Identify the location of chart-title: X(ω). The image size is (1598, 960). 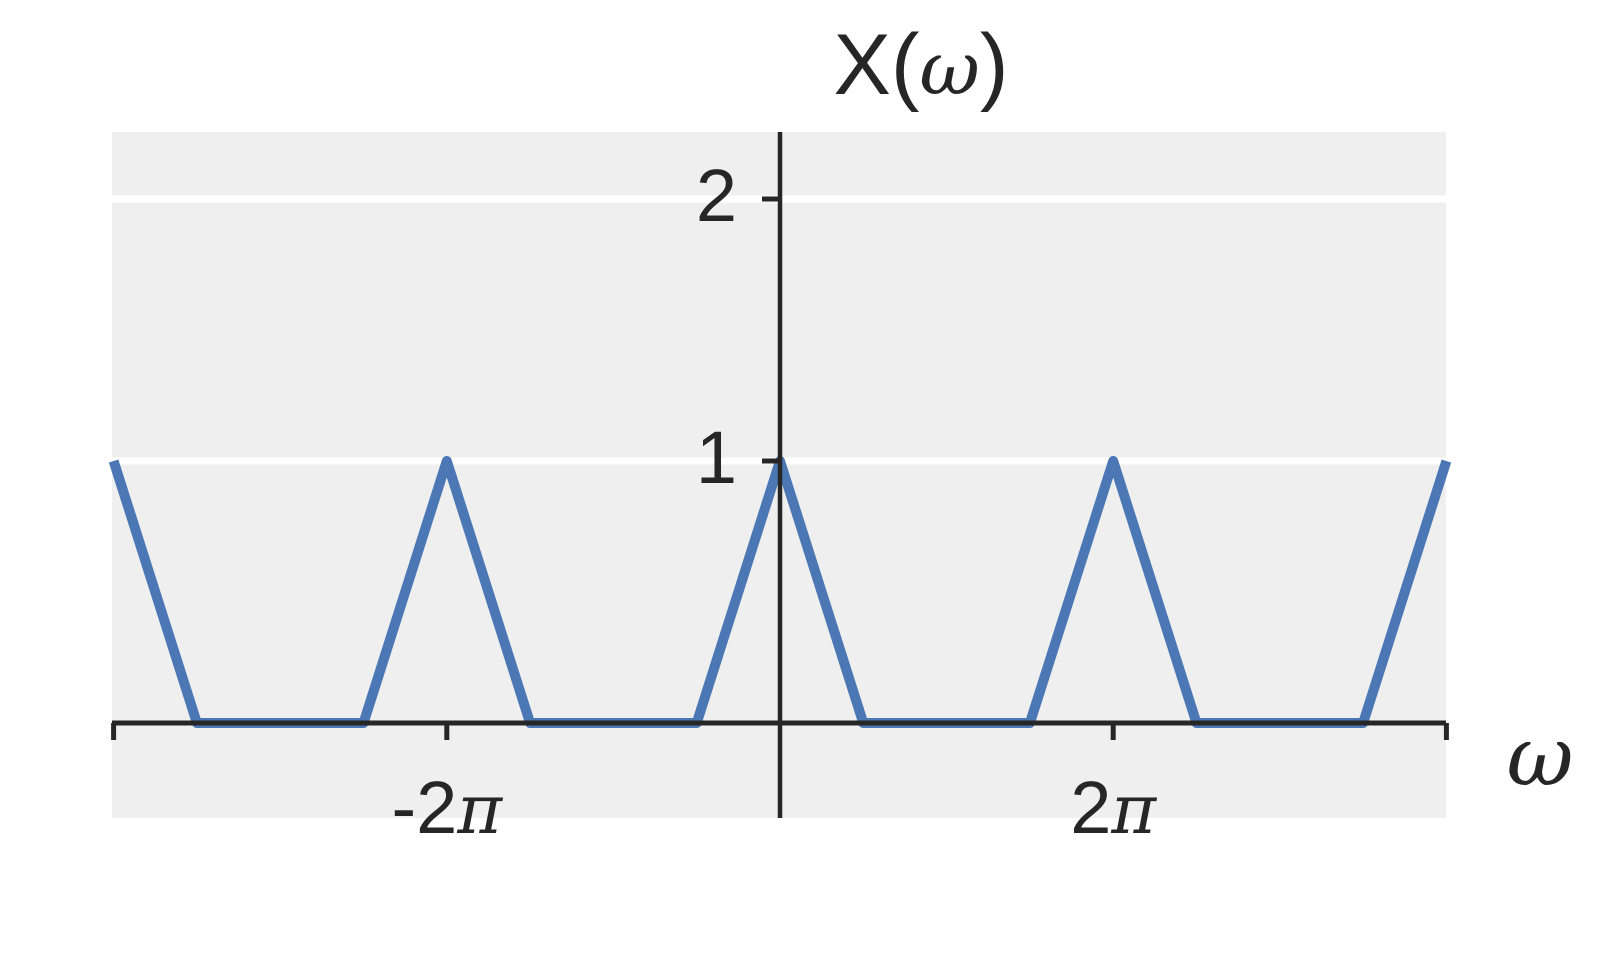
(921, 65).